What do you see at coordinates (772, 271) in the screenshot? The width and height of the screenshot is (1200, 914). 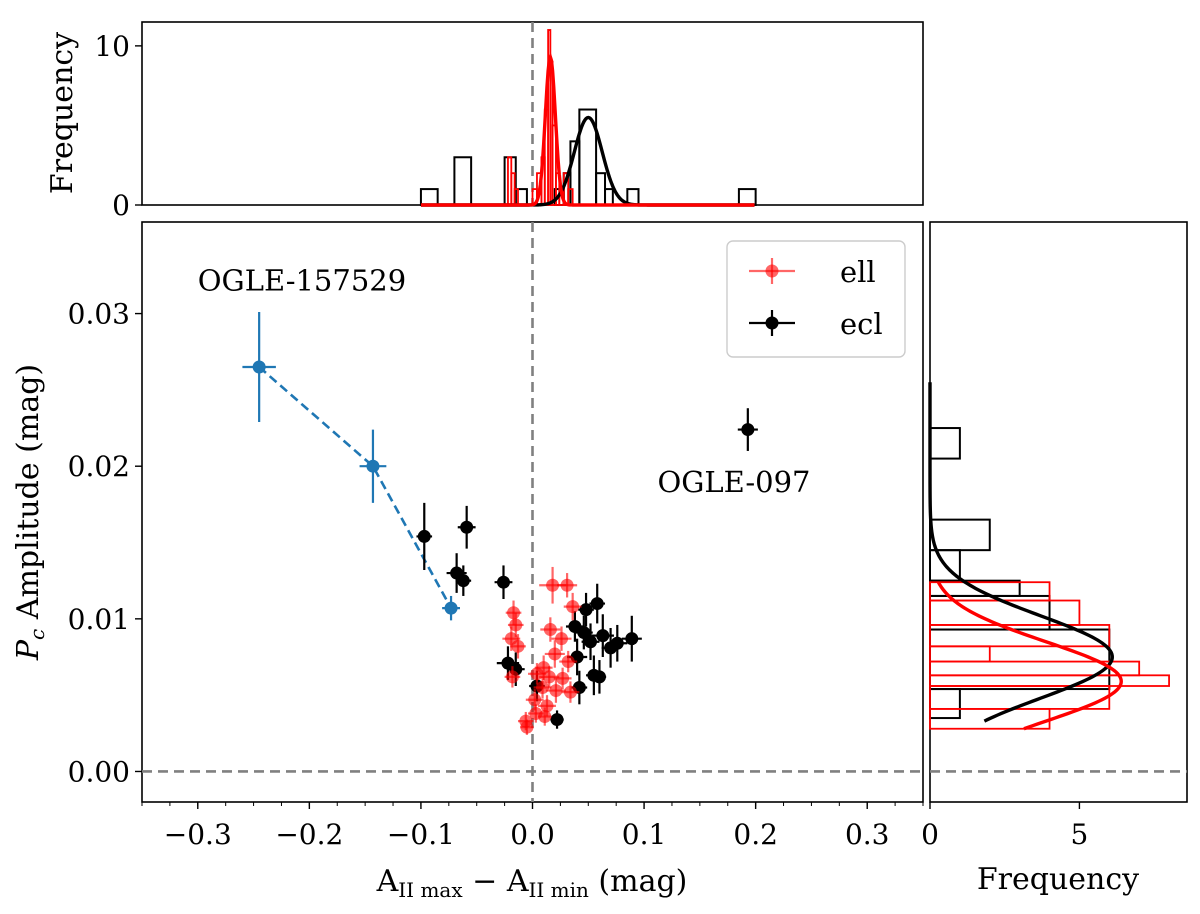 I see `legend-ell-marker` at bounding box center [772, 271].